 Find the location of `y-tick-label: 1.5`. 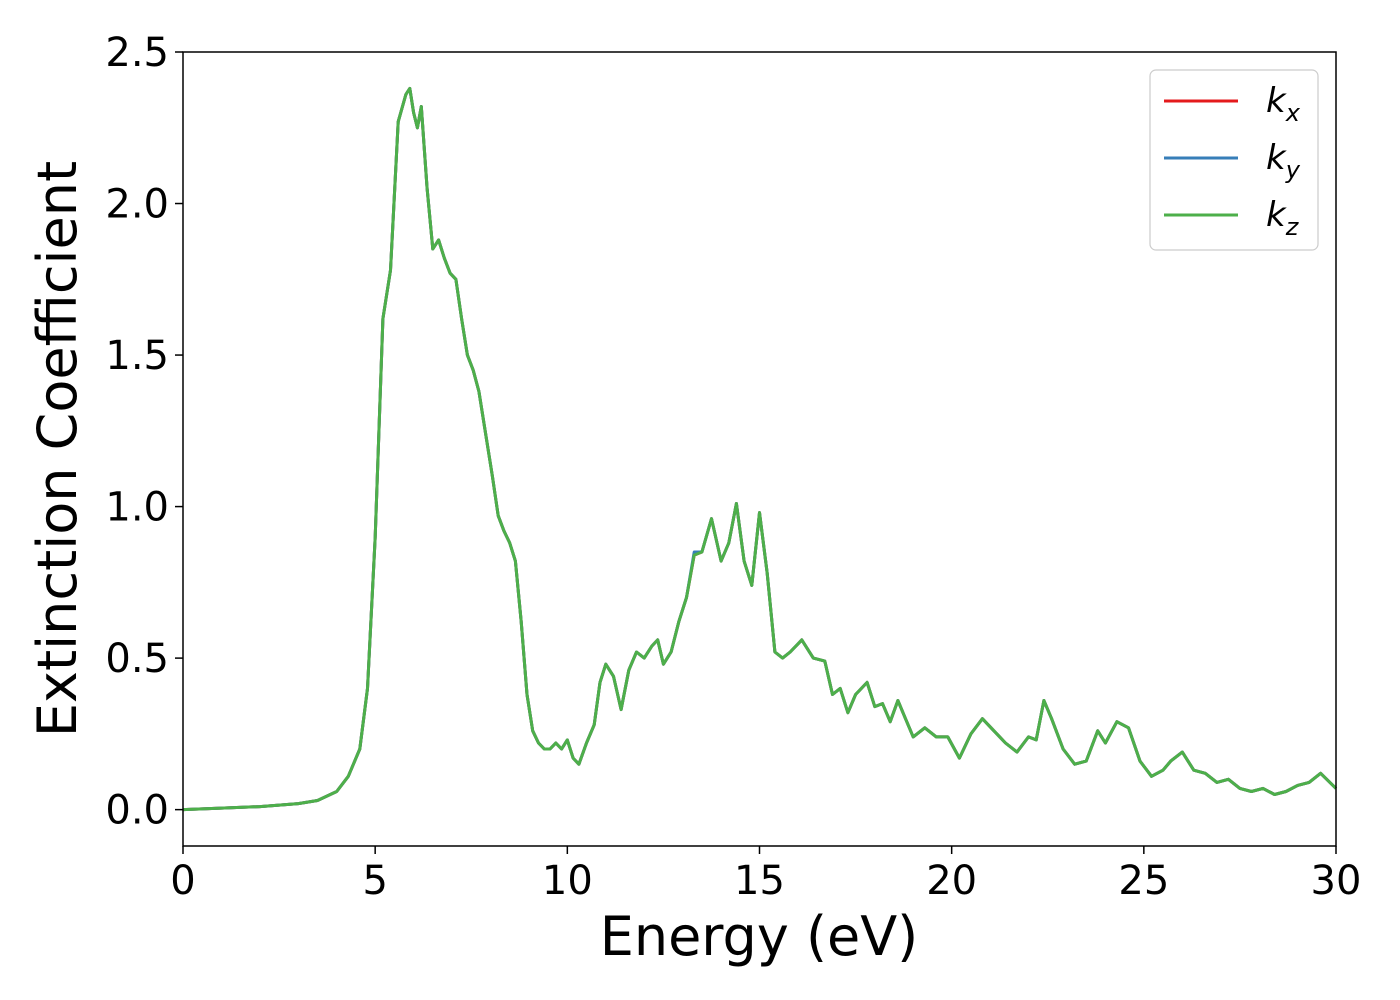

y-tick-label: 1.5 is located at coordinates (137, 356).